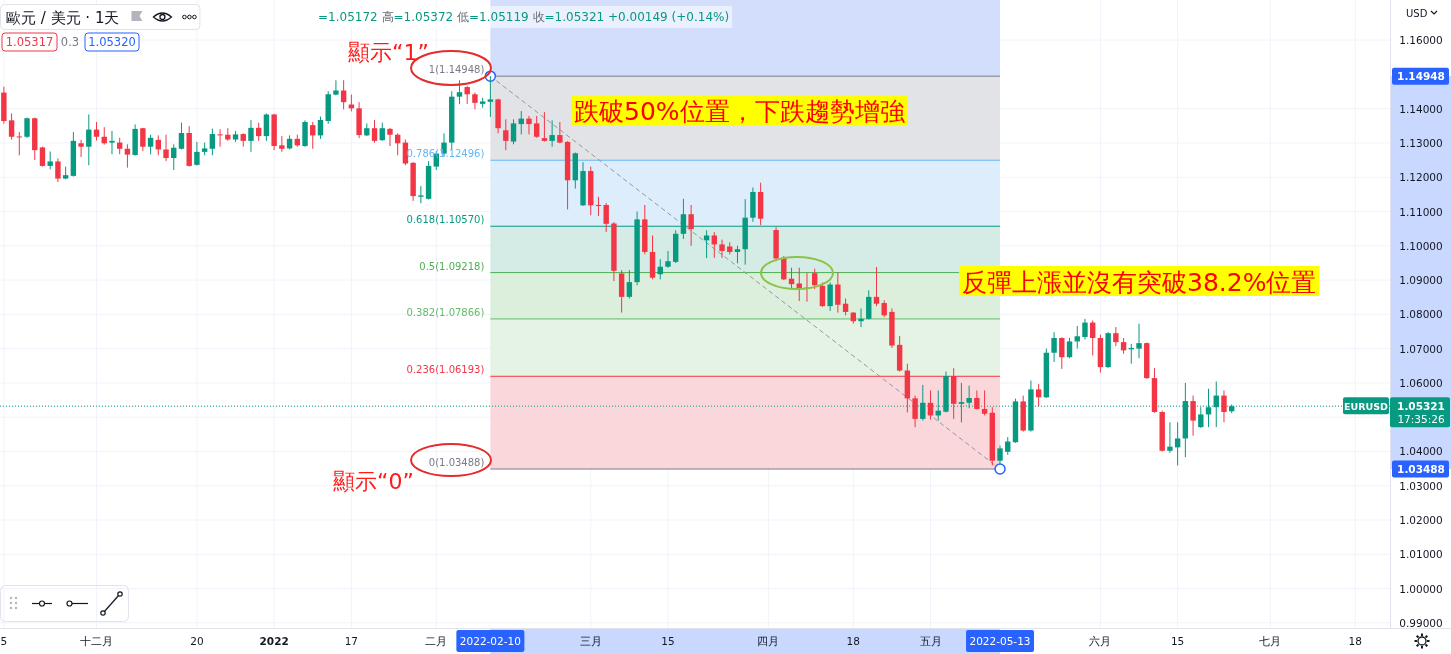 This screenshot has height=654, width=1451. I want to click on ref-line-label: 0(1.03488), so click(456, 463).